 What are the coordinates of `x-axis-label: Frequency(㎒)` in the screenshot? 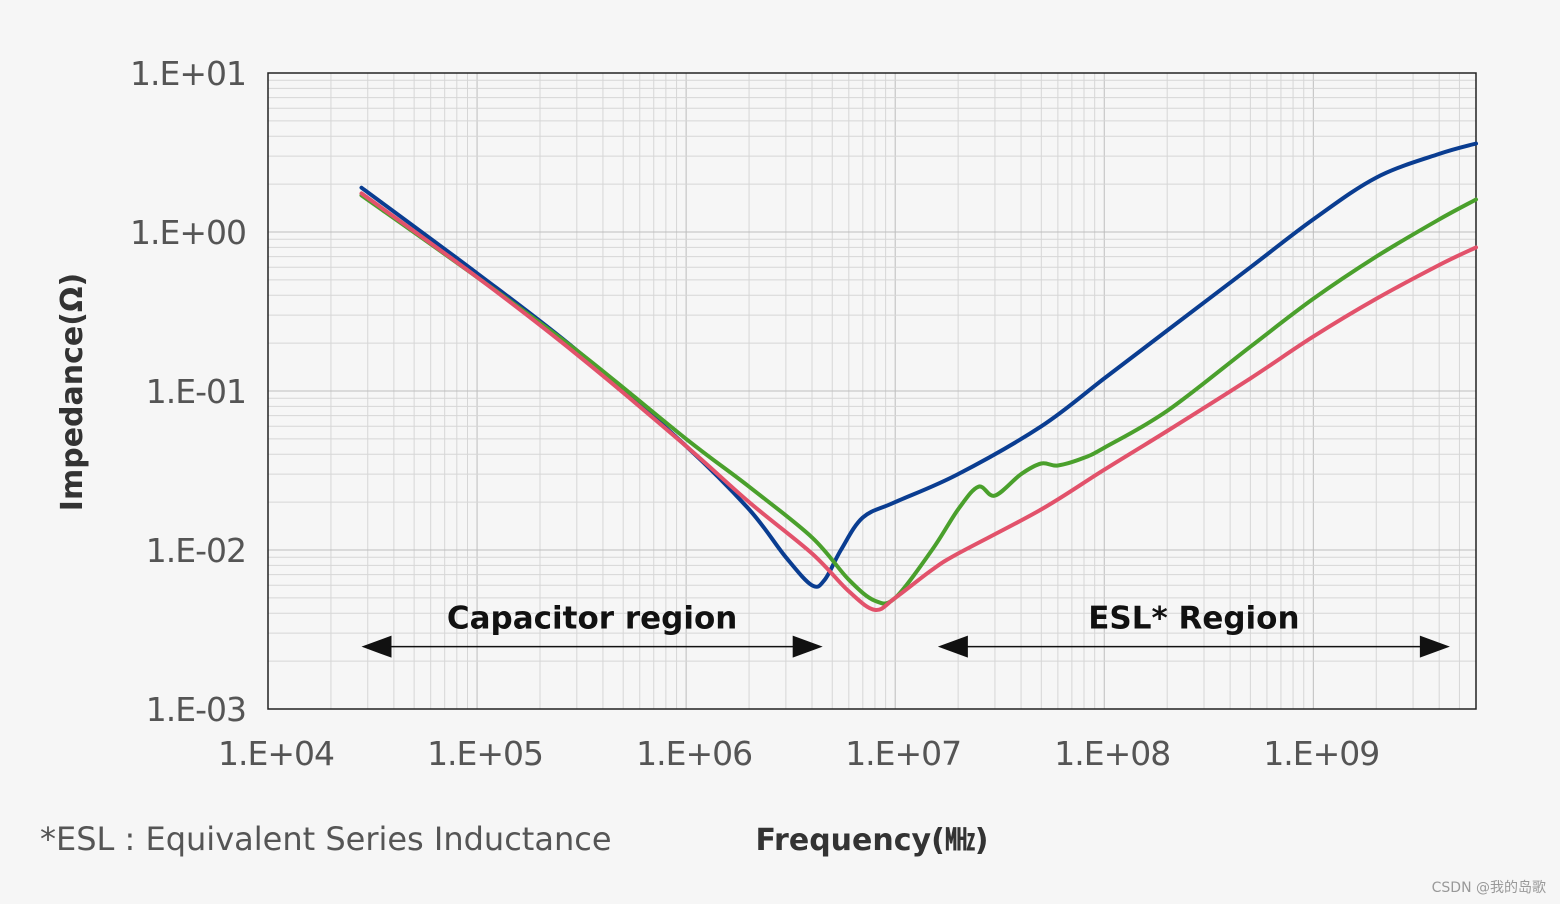 It's located at (871, 840).